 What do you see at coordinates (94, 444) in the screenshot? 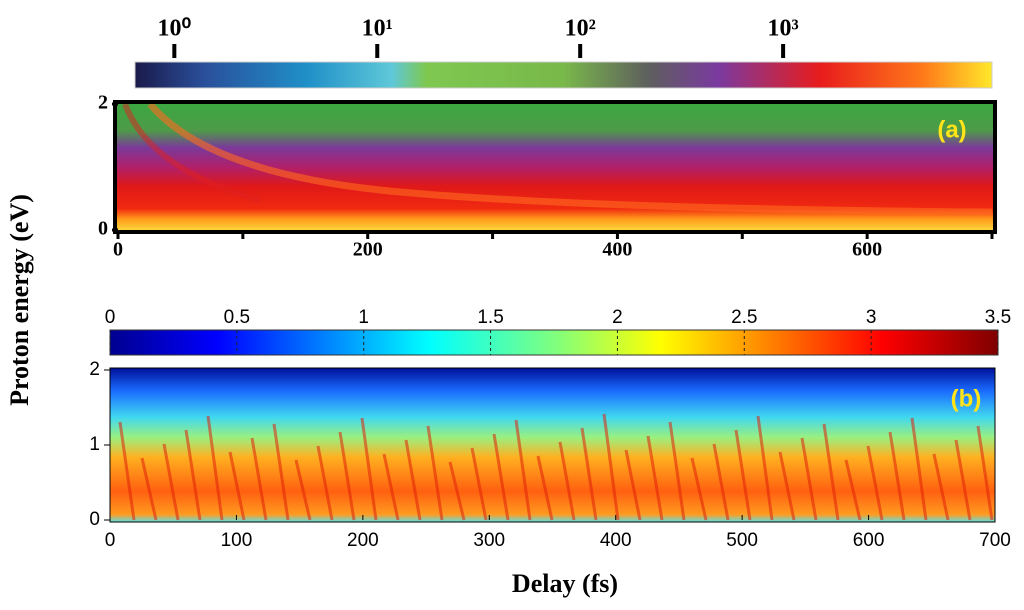
I see `y-tick-label: 1` at bounding box center [94, 444].